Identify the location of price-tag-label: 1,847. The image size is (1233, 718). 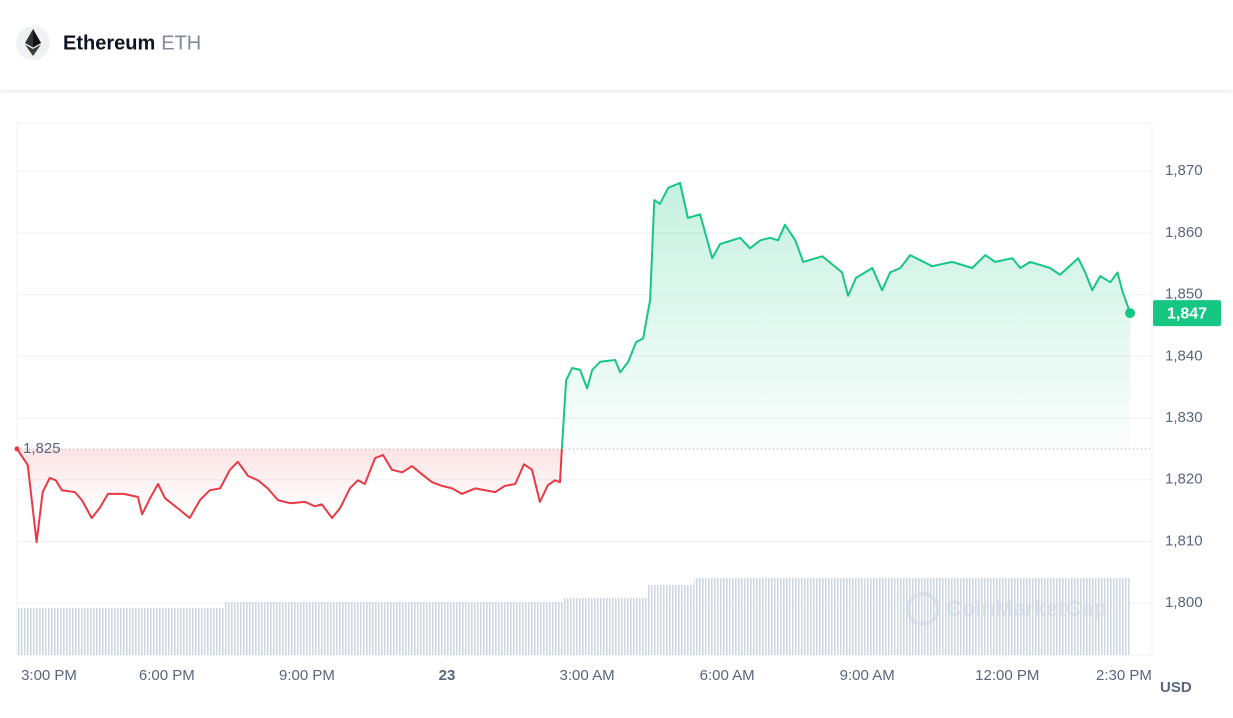
(1187, 313).